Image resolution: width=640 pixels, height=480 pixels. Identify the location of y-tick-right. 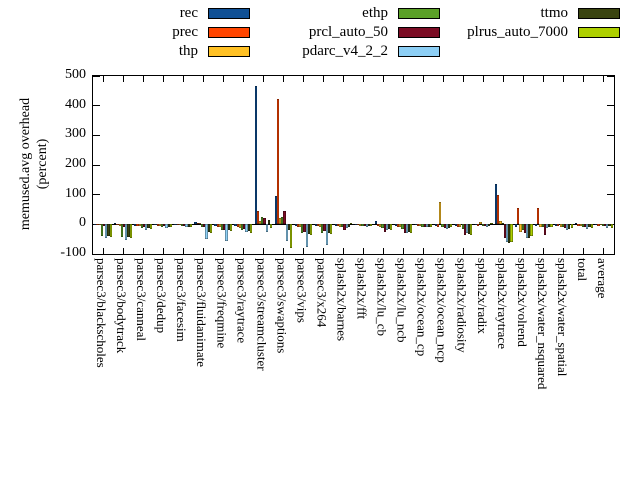
(610, 76).